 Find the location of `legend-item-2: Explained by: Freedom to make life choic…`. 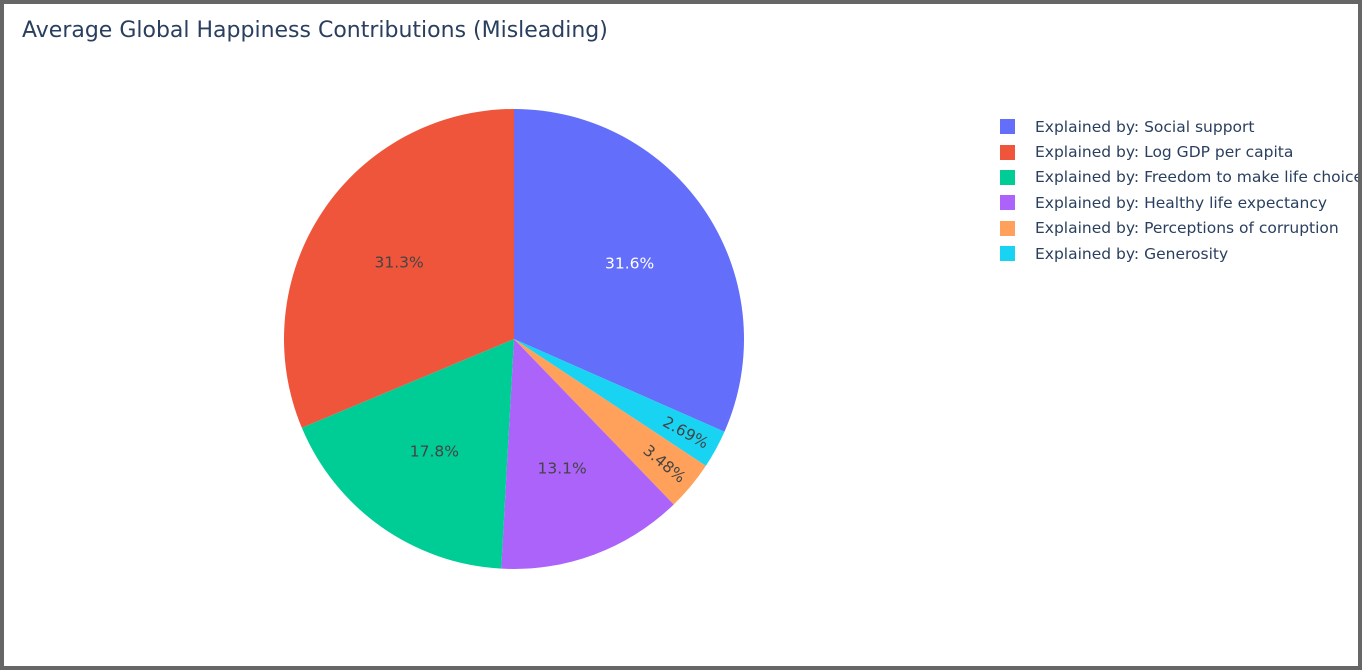

legend-item-2: Explained by: Freedom to make life choic… is located at coordinates (1181, 177).